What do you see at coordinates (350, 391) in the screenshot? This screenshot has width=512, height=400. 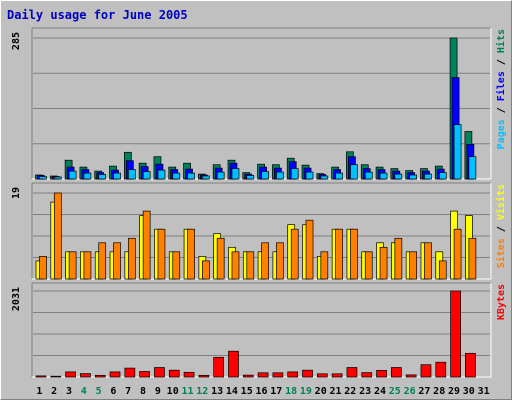 I see `x-tick-label: 22` at bounding box center [350, 391].